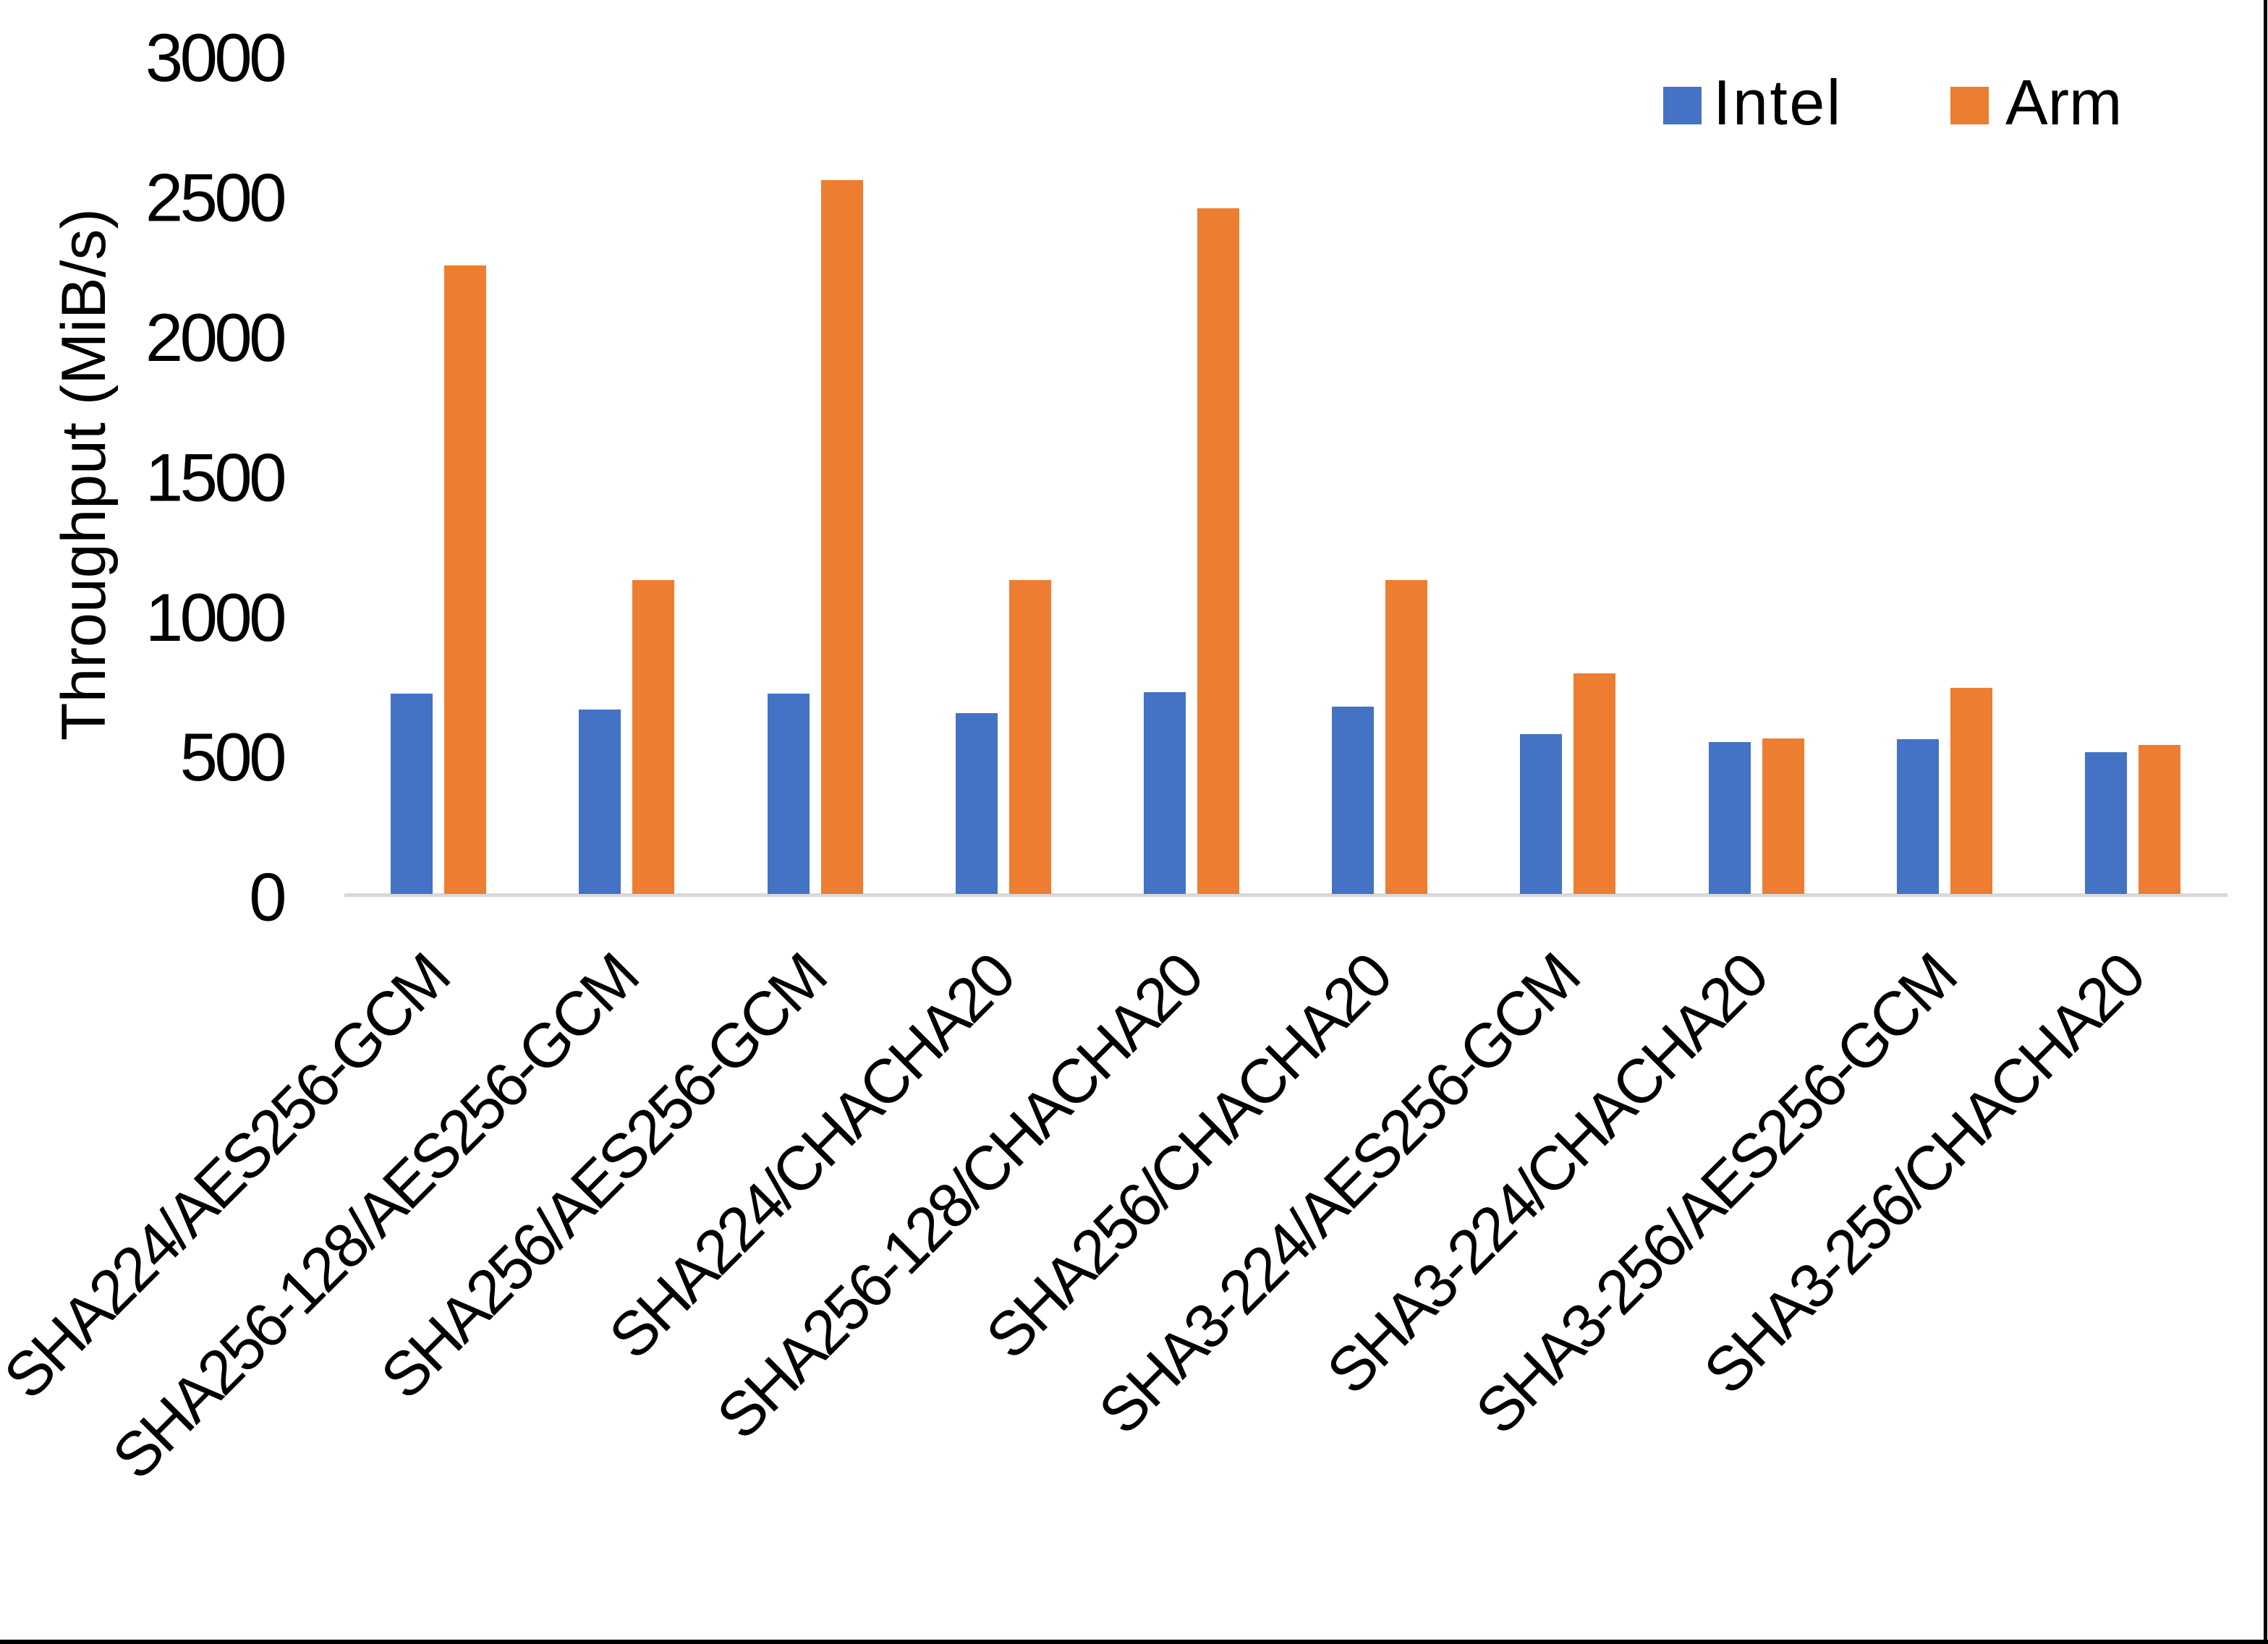 This screenshot has height=1644, width=2268. What do you see at coordinates (215, 57) in the screenshot?
I see `svg-text: 3000` at bounding box center [215, 57].